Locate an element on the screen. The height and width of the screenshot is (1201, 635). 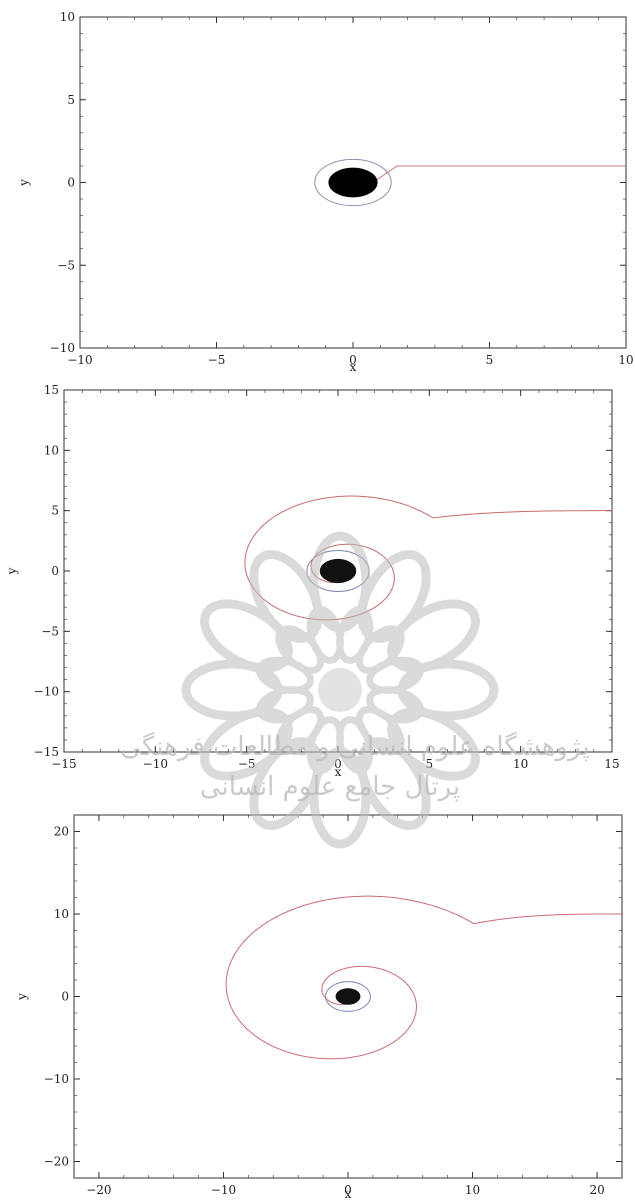
watermark-line-1: پژوهشگاه علوم انسانی و مطالعات فرهنگی is located at coordinates (354, 746).